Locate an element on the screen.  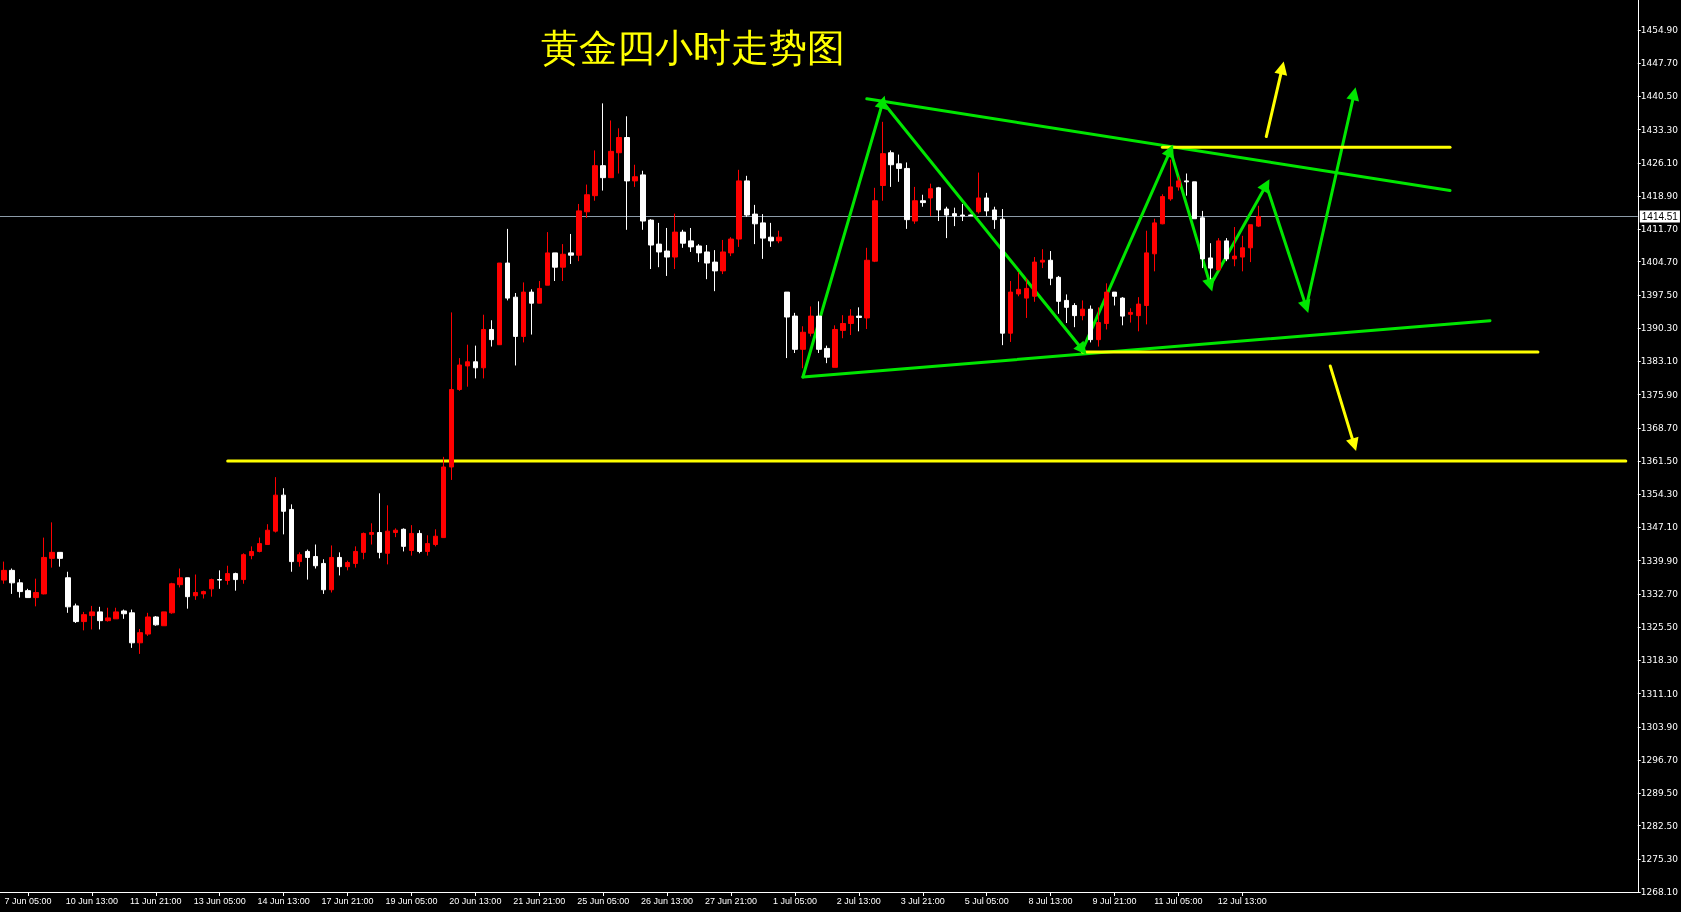
x-tick-label: 5 Jul 05:00 is located at coordinates (986, 900).